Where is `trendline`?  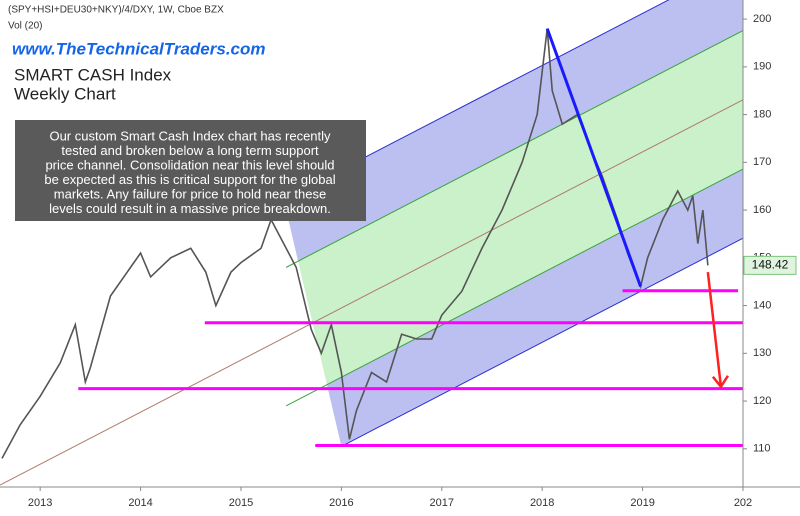 trendline is located at coordinates (593, 157).